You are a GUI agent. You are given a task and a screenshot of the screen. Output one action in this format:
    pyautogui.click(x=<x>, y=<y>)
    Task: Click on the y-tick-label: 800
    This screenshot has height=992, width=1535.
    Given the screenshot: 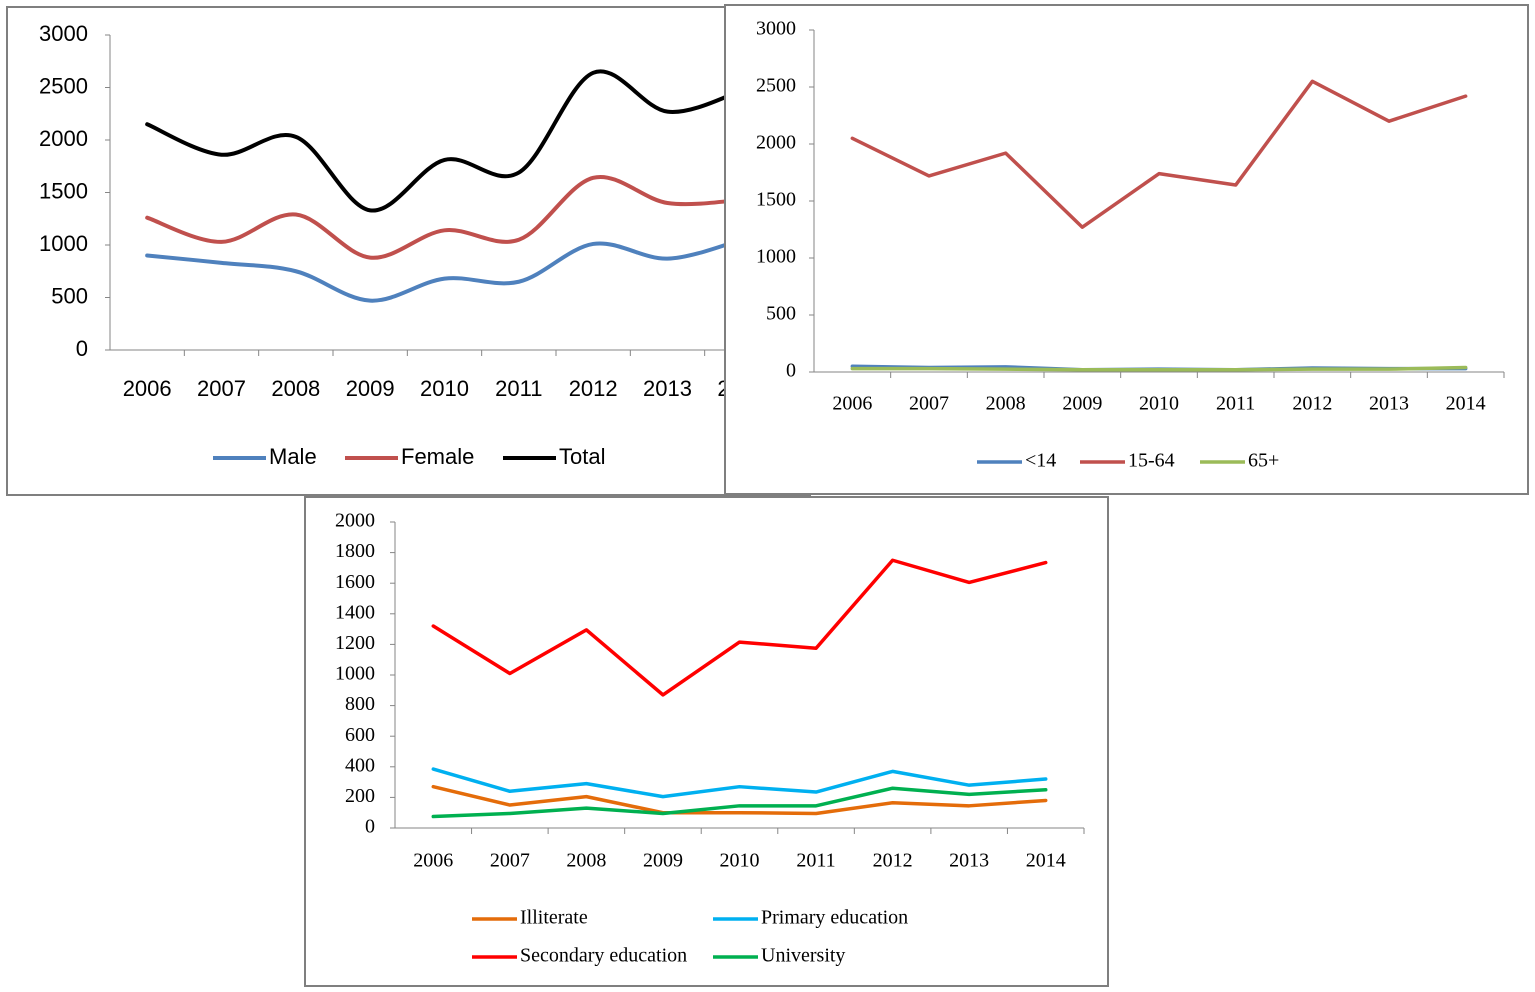 What is the action you would take?
    pyautogui.click(x=360, y=704)
    